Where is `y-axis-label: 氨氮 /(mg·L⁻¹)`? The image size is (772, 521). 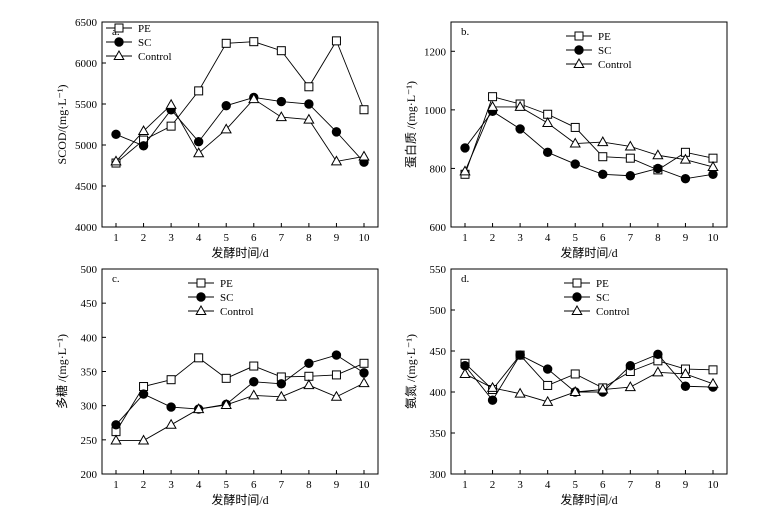 y-axis-label: 氨氮 /(mg·L⁻¹) is located at coordinates (410, 371).